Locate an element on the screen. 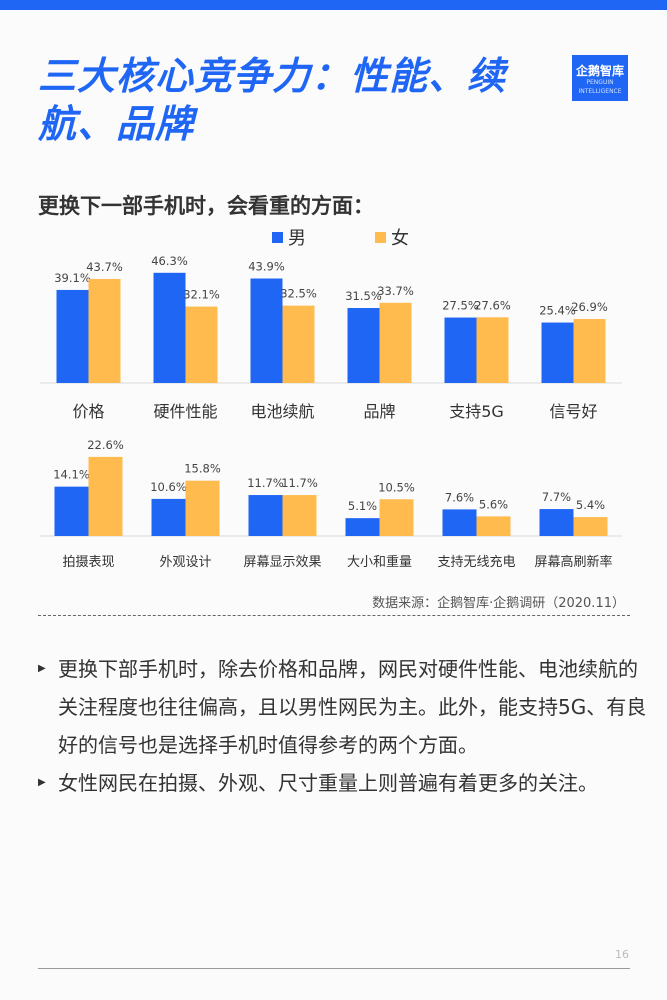 This screenshot has width=667, height=1000. data-label: 27.6% is located at coordinates (492, 305).